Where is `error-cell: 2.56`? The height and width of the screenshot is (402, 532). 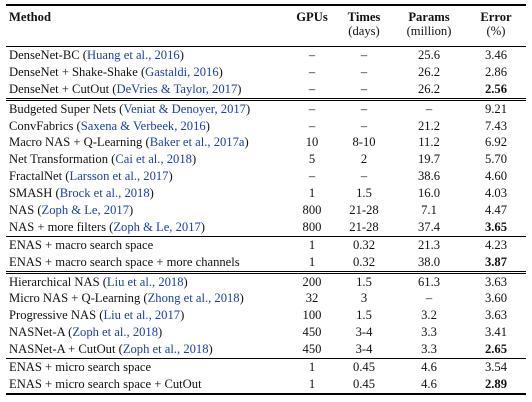 error-cell: 2.56 is located at coordinates (496, 88).